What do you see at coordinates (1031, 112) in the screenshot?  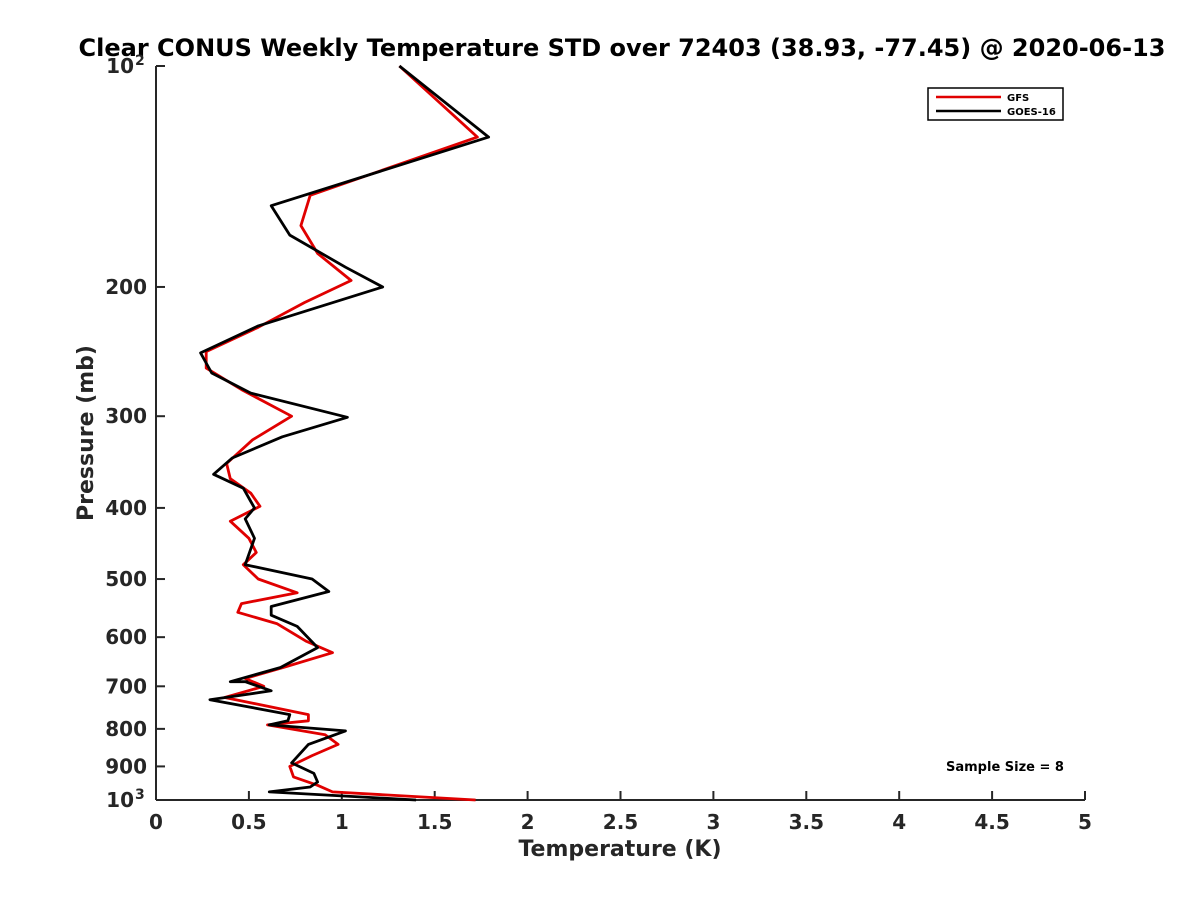 I see `legend-label-goes16: GOES-16` at bounding box center [1031, 112].